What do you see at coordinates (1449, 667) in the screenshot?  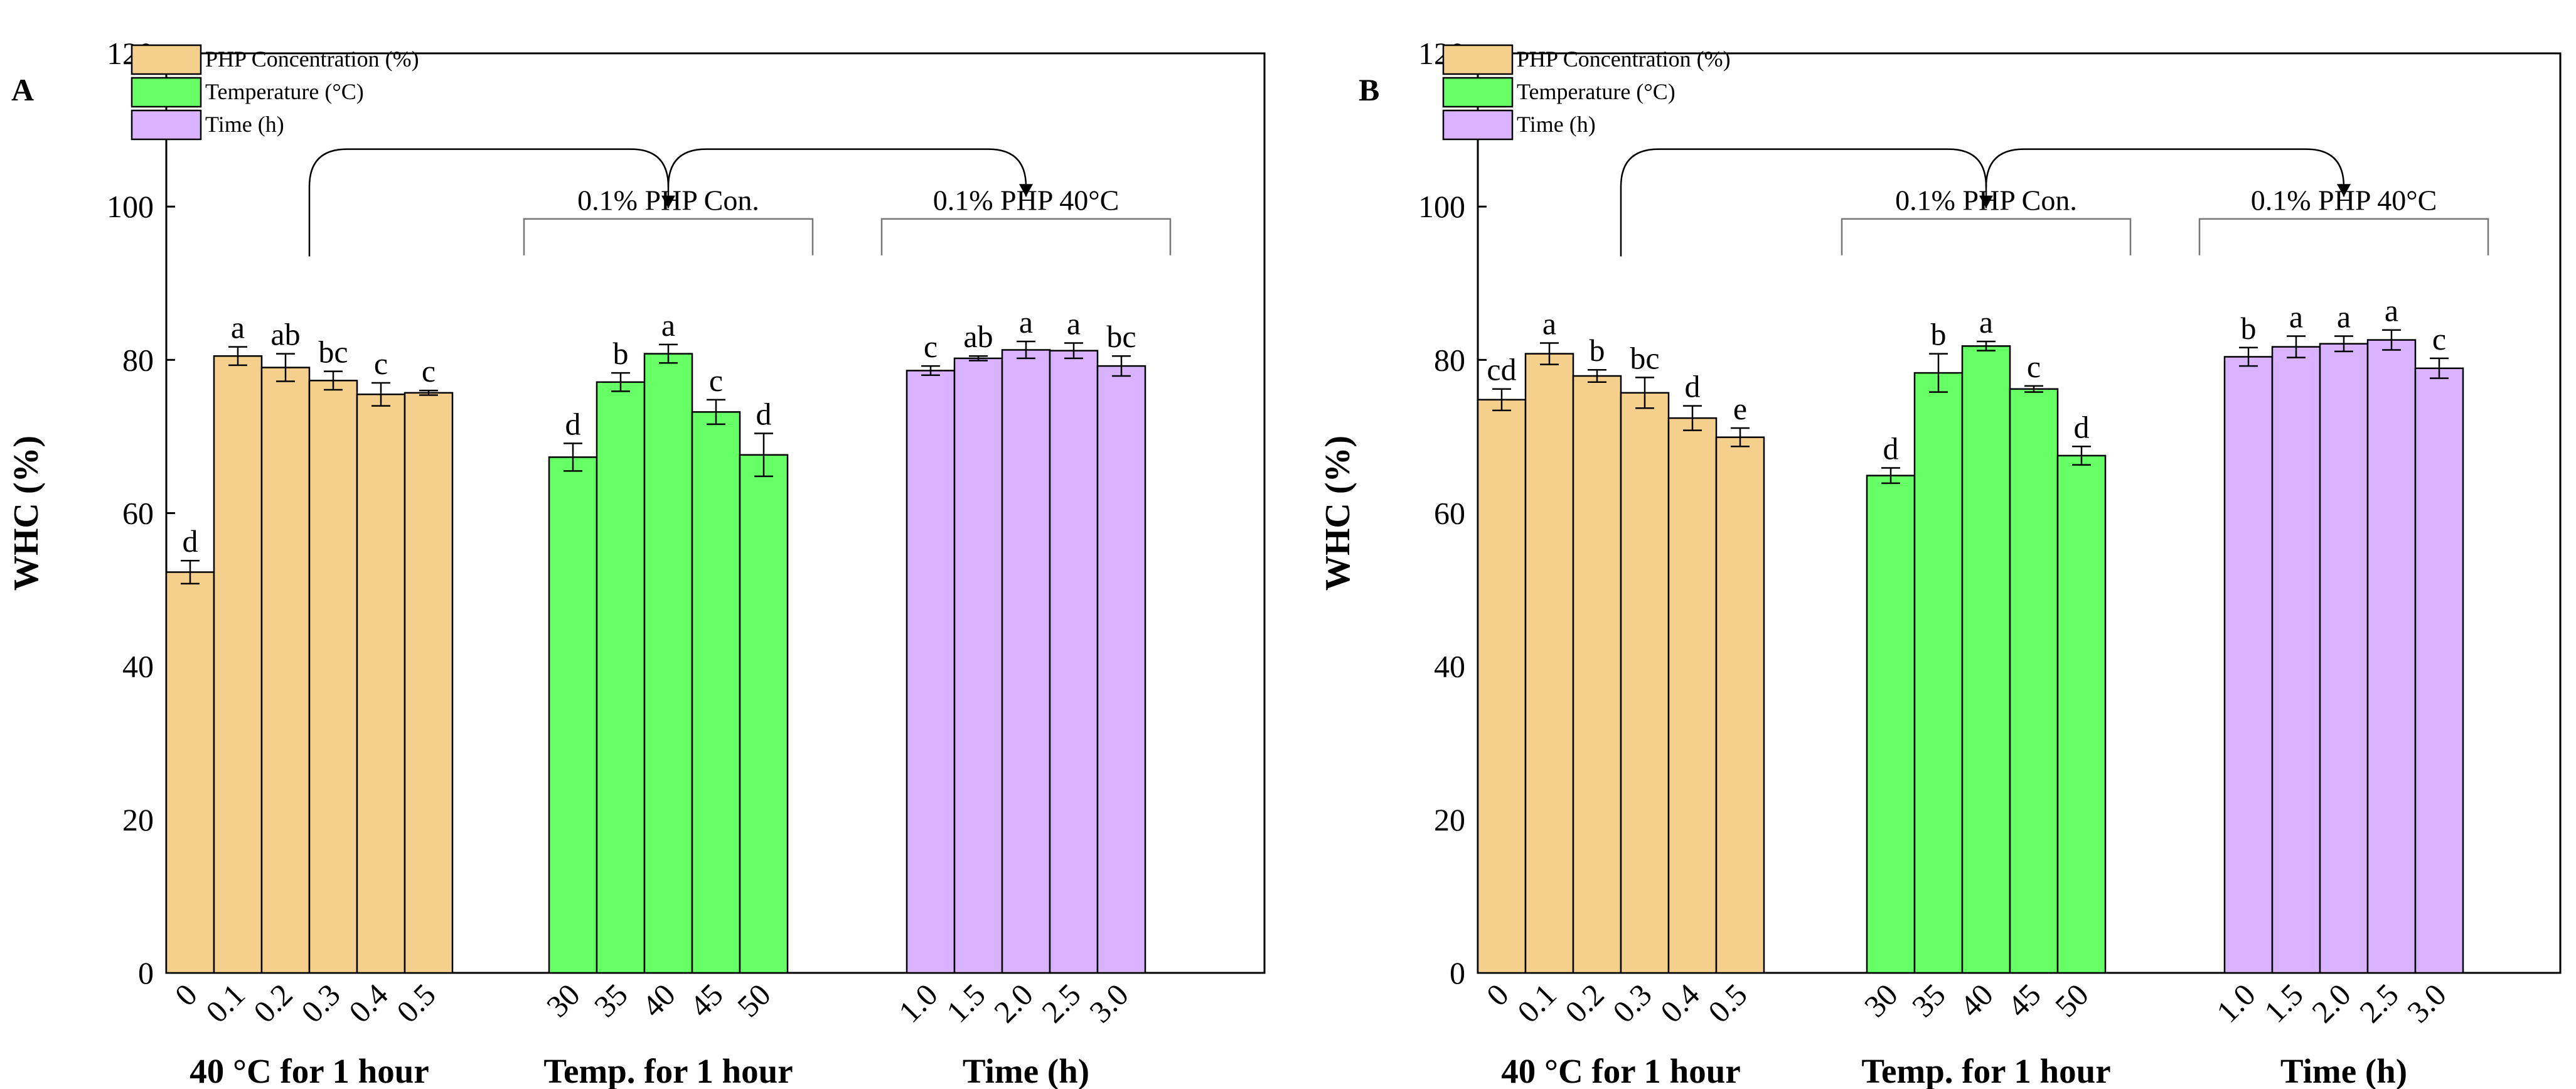 I see `y-tick-label: 40` at bounding box center [1449, 667].